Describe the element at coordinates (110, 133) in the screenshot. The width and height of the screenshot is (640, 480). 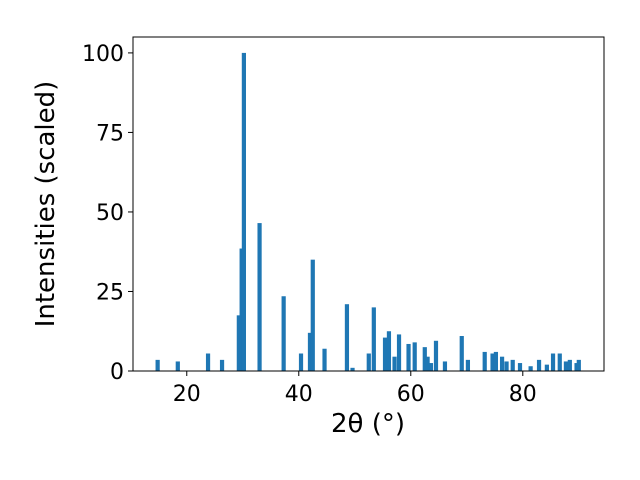
I see `y-tick-label: 75` at that location.